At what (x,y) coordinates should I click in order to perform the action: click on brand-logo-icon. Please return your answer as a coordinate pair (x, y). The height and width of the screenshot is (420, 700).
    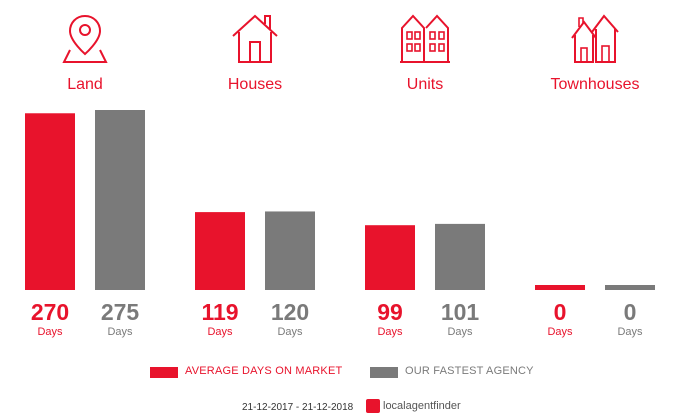
    Looking at the image, I should click on (373, 406).